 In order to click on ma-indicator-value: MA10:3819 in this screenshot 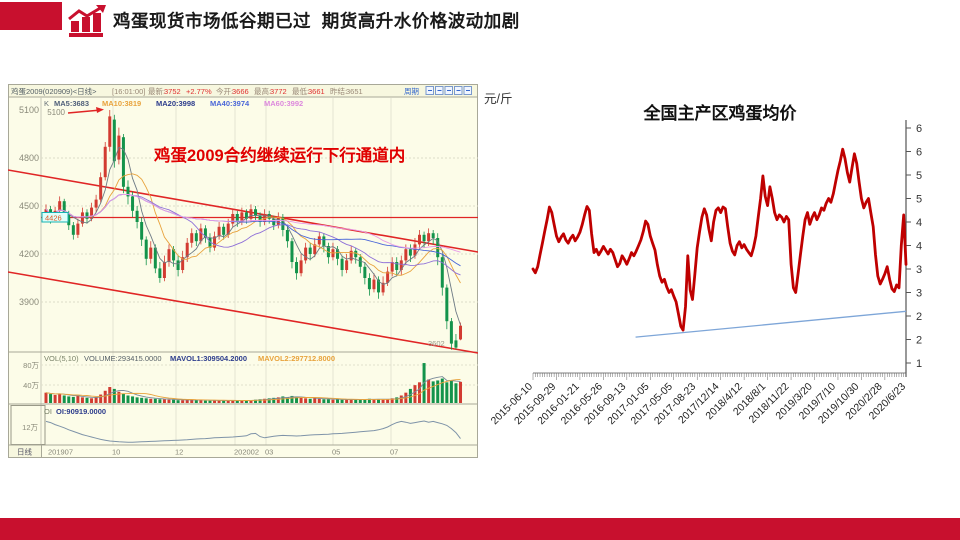, I will do `click(121, 103)`.